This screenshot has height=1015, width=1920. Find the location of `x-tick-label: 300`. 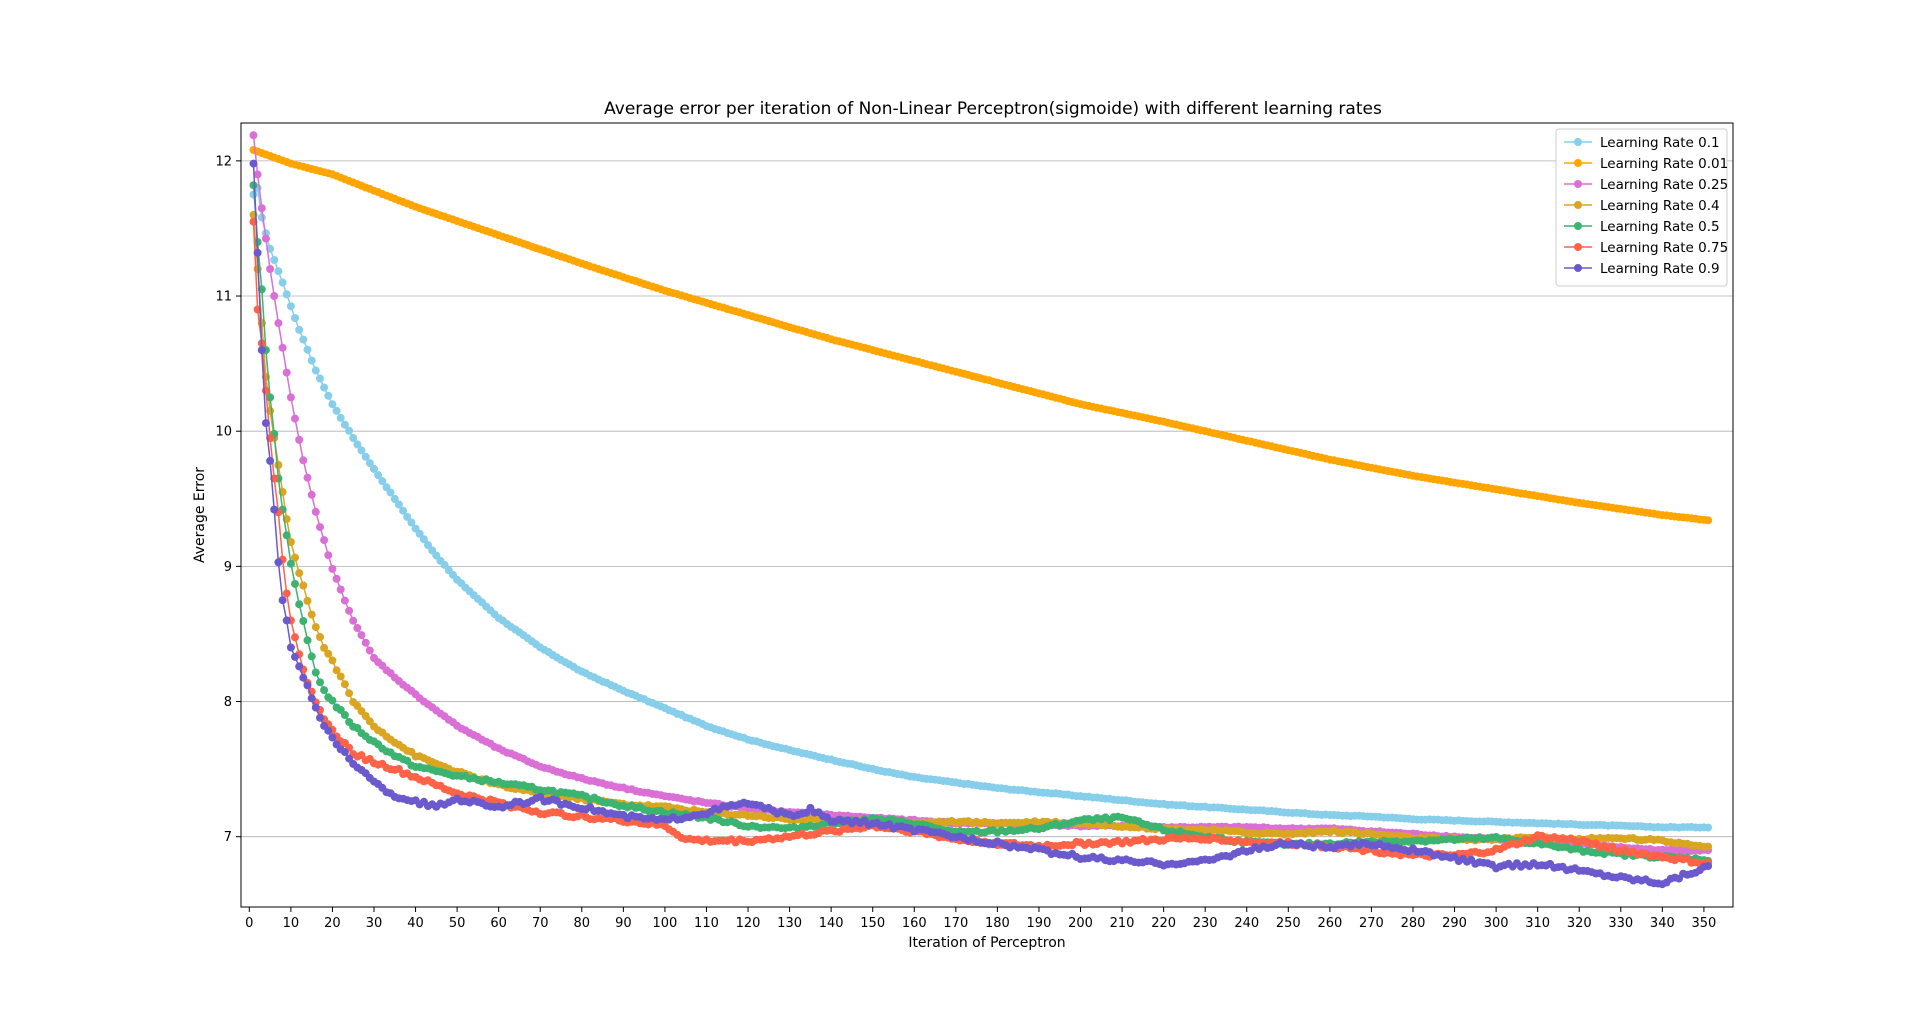

x-tick-label: 300 is located at coordinates (1496, 923).